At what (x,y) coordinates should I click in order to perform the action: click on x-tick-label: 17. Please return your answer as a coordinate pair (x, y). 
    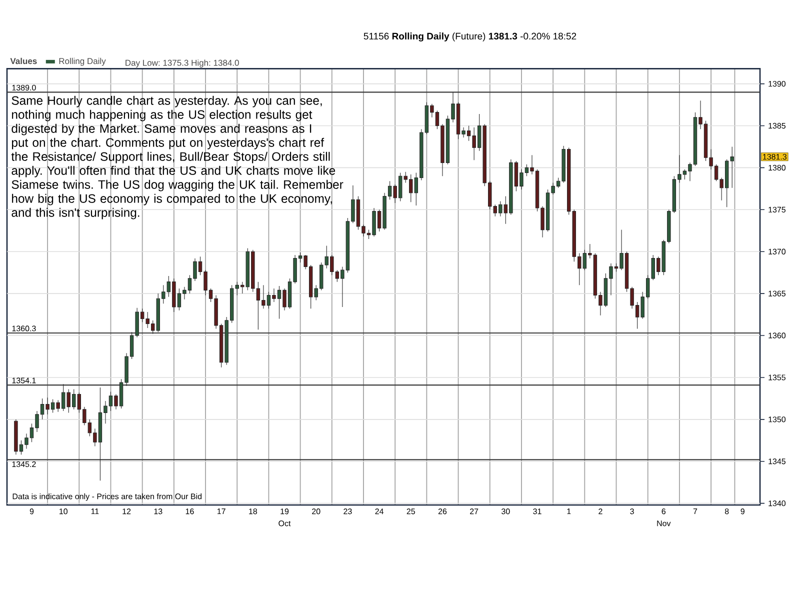
    Looking at the image, I should click on (221, 511).